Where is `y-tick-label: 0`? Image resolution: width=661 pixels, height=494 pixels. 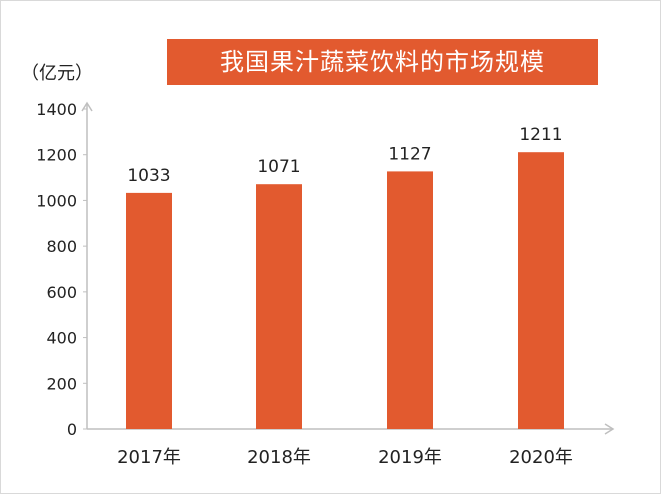
y-tick-label: 0 is located at coordinates (72, 429).